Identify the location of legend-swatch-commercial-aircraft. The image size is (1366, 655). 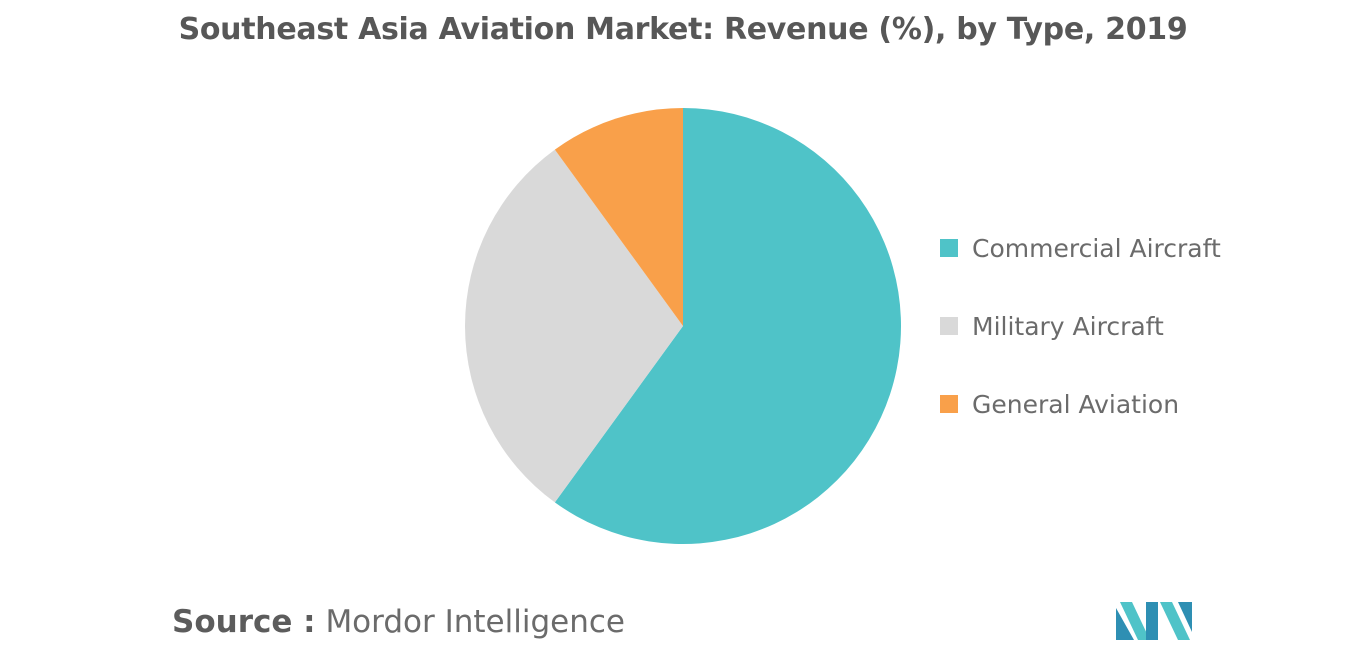
(949, 248).